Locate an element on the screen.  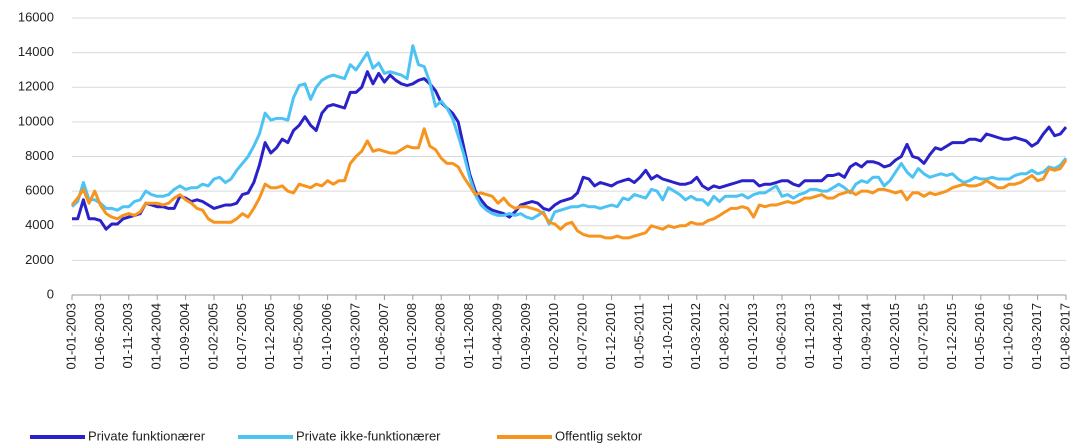
x-tick-label: 01-09-2014 is located at coordinates (866, 336).